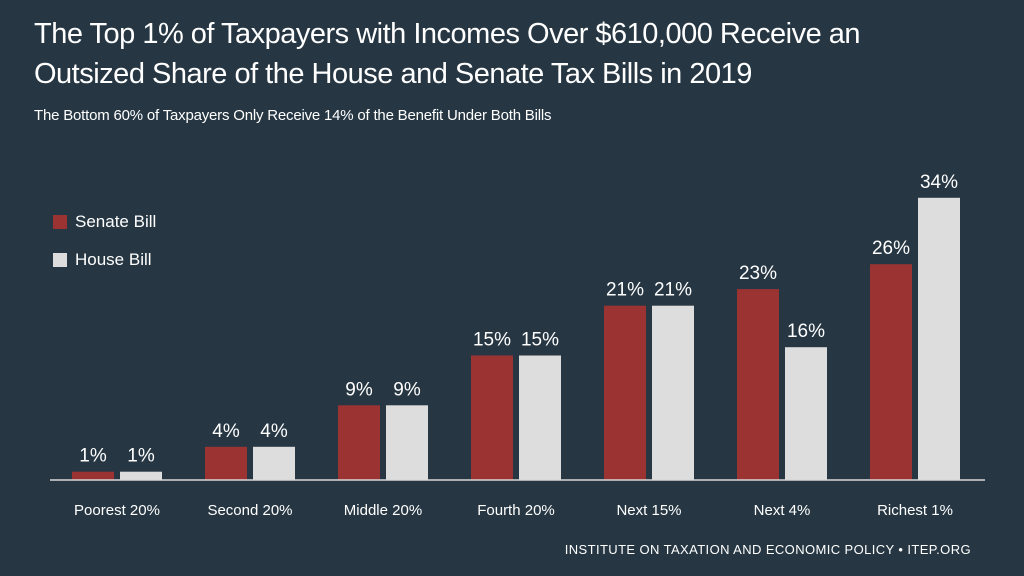 This screenshot has height=576, width=1024. Describe the element at coordinates (492, 340) in the screenshot. I see `data-label-senate-4: 15%` at that location.